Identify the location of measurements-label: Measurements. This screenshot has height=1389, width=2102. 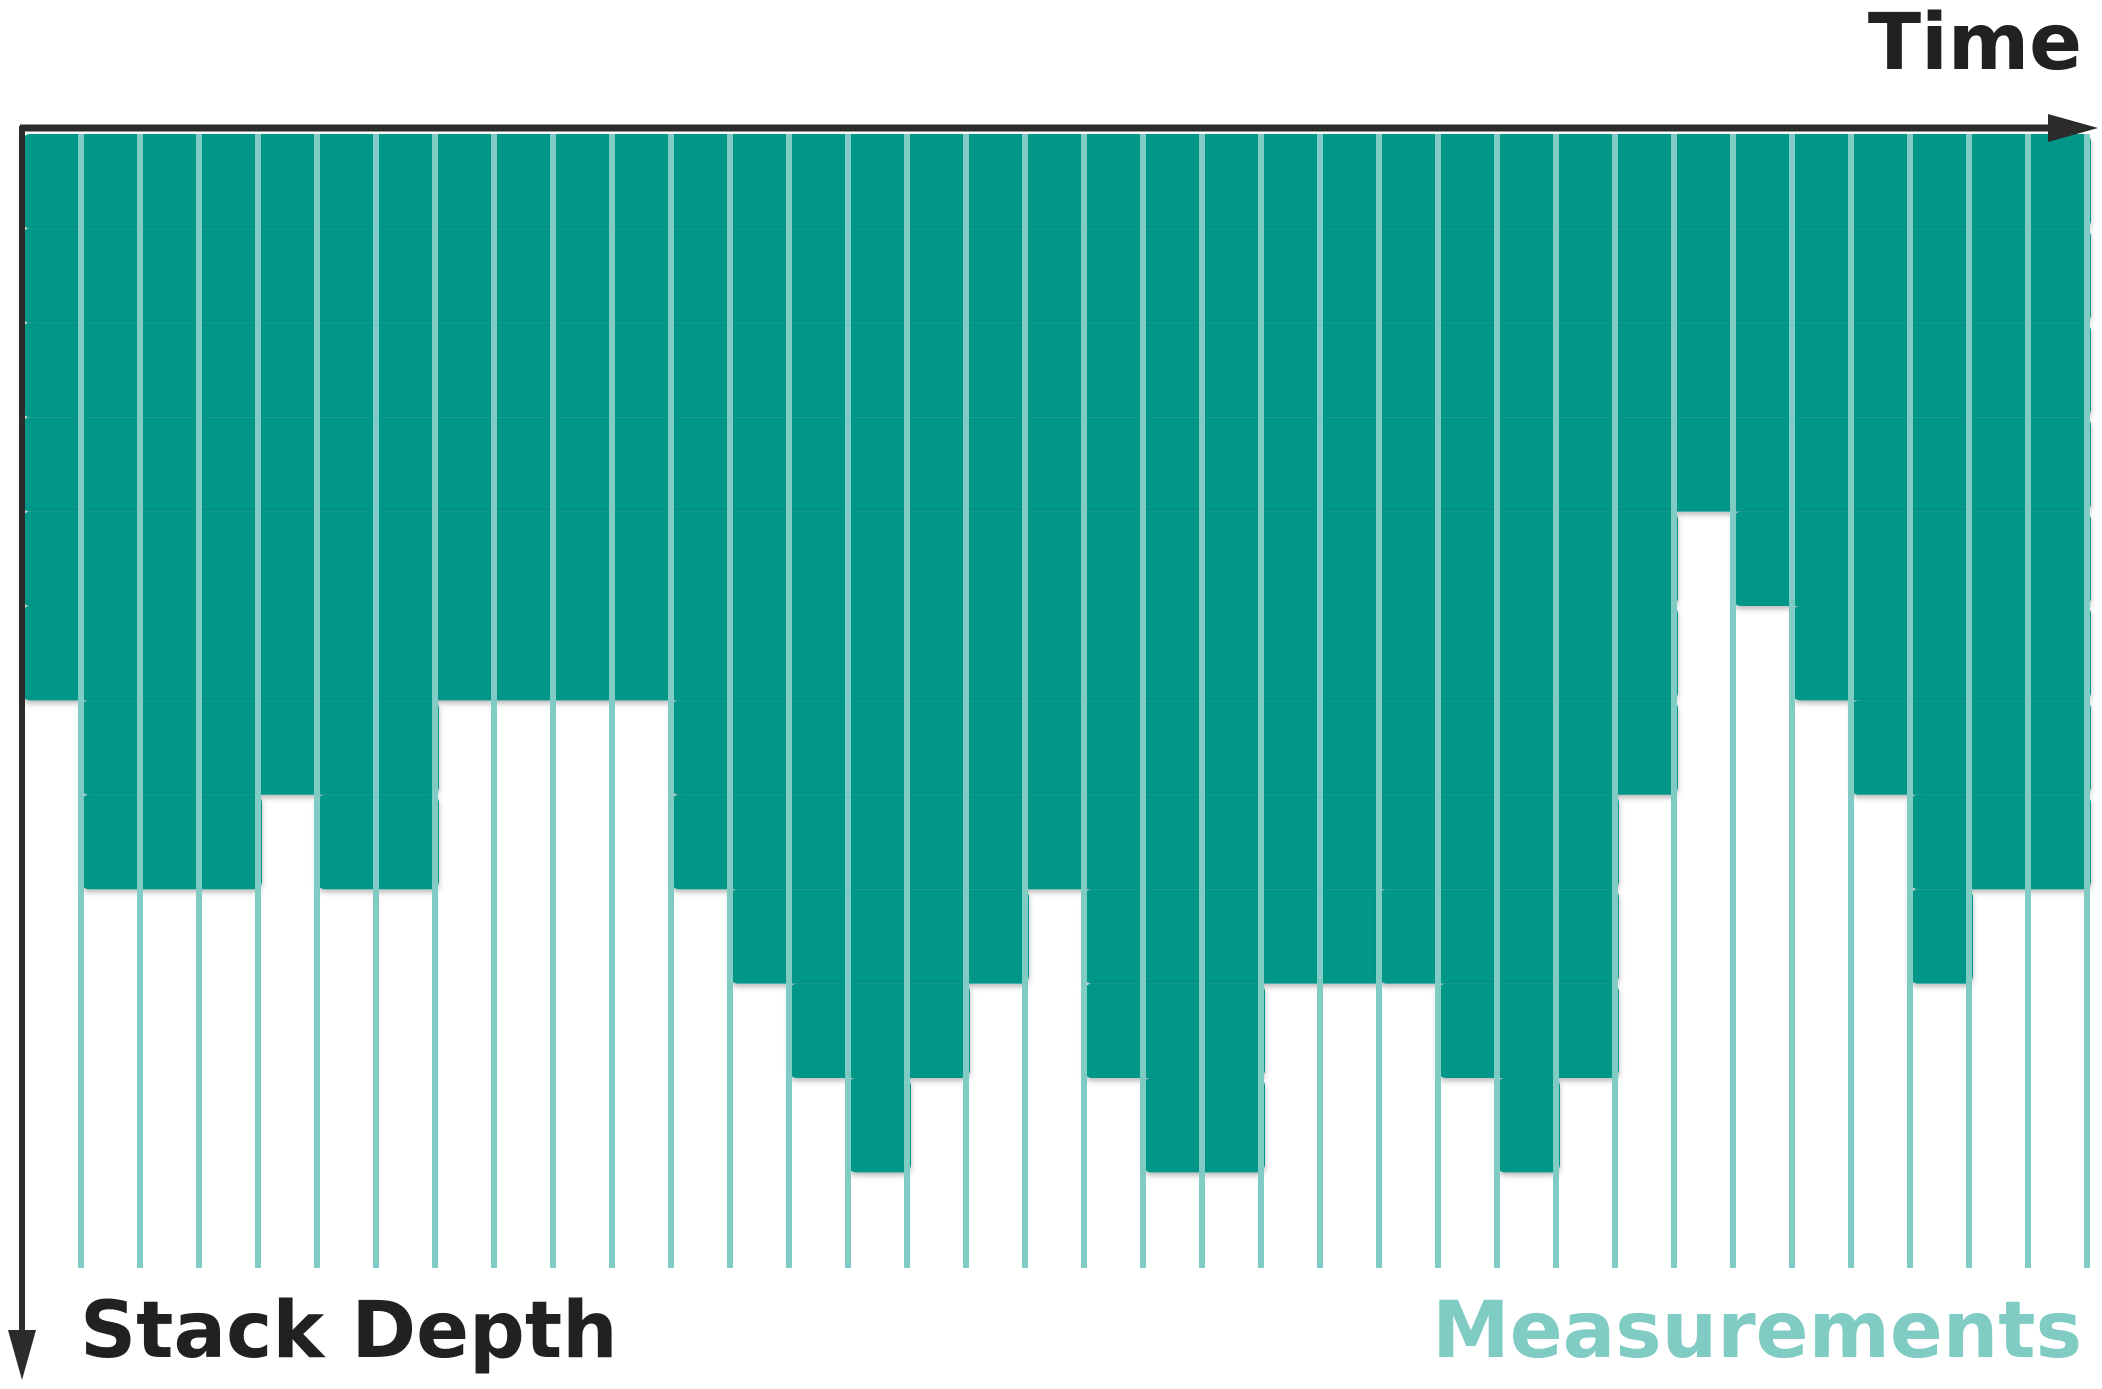
(1757, 1331).